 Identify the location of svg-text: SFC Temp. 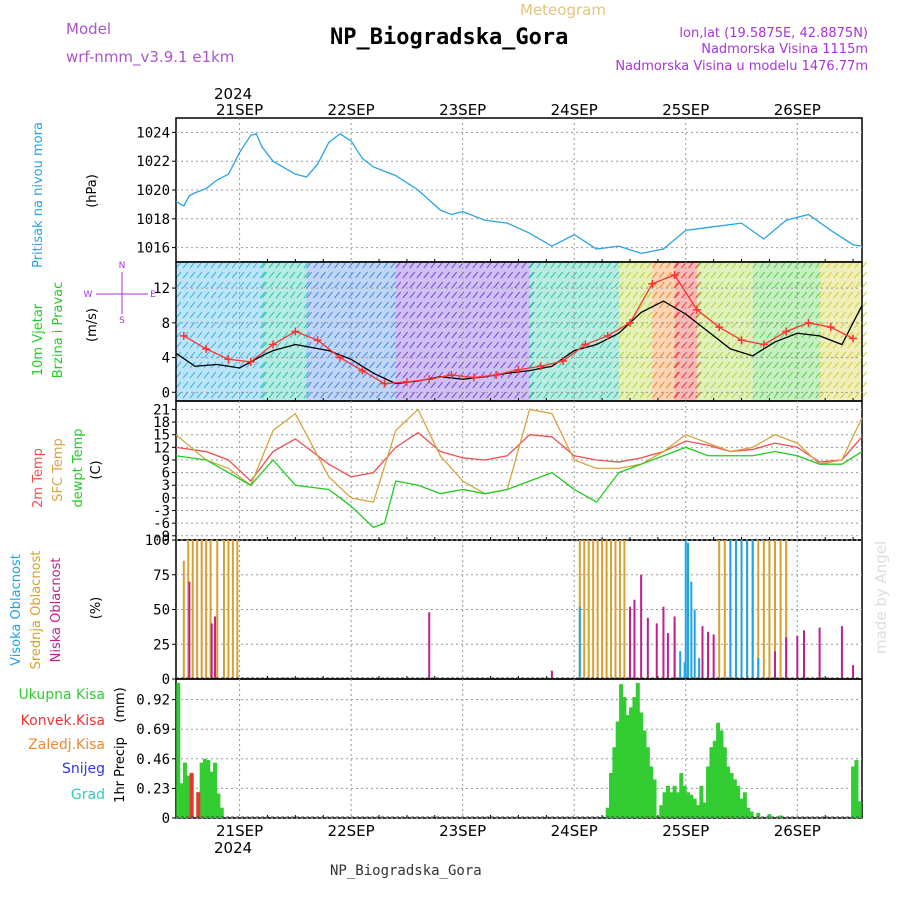
(58, 470).